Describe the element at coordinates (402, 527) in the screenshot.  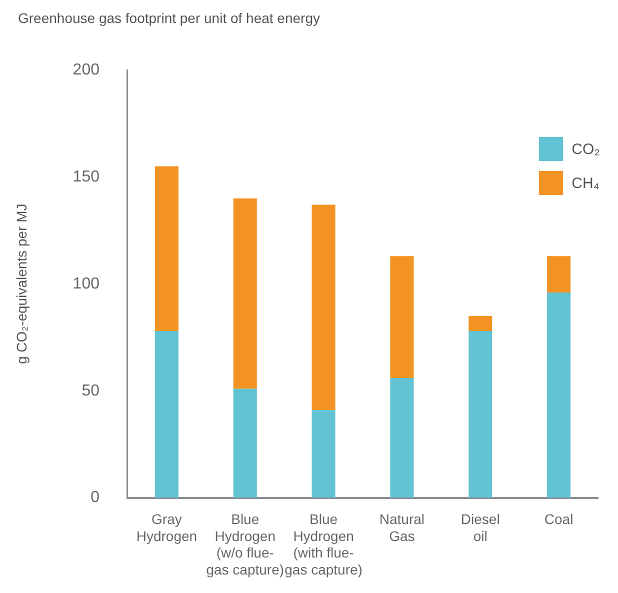
I see `x-tick-label: Natural Gas` at that location.